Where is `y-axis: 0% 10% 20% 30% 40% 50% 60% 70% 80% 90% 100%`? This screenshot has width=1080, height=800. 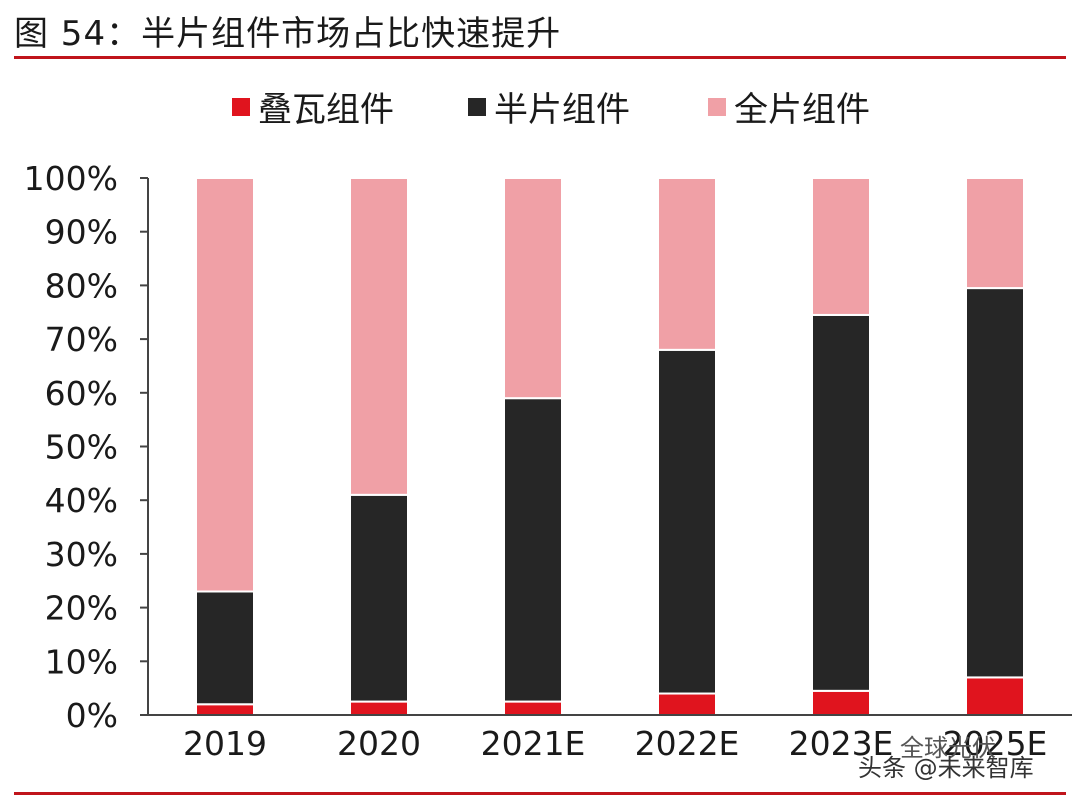 y-axis: 0% 10% 20% 30% 40% 50% 60% 70% 80% 90% 100% is located at coordinates (86, 447).